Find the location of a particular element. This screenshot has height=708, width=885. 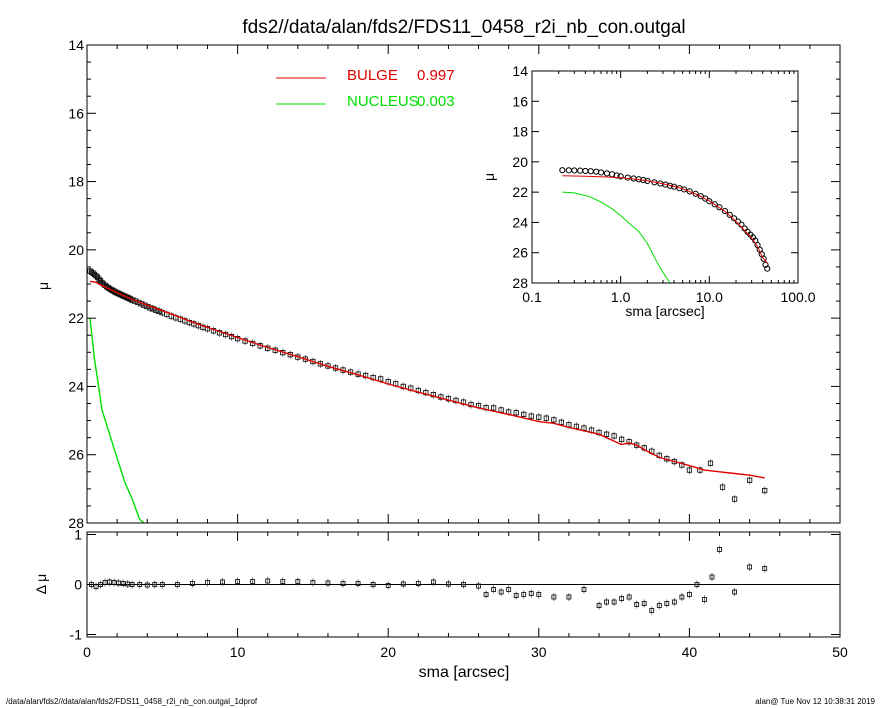

main-y-tick-label: 22 is located at coordinates (76, 318).